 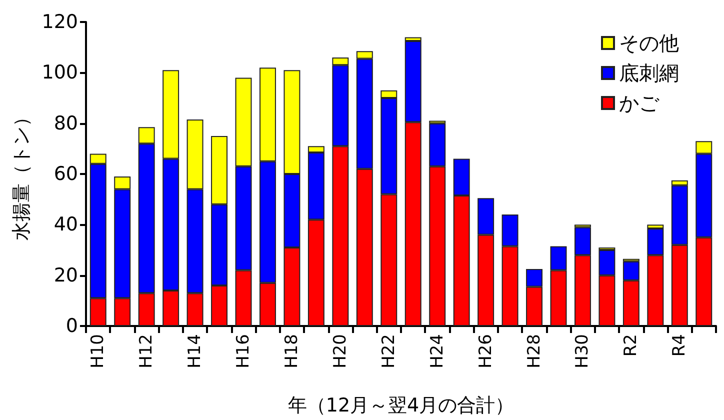 I want to click on legend-label: 底刺網, so click(x=649, y=73).